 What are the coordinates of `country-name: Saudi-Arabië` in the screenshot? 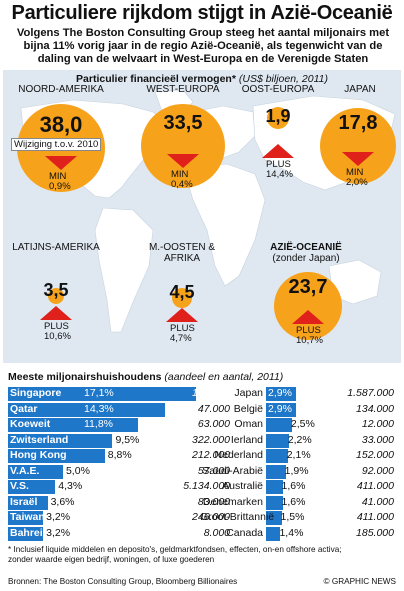 It's located at (232, 470).